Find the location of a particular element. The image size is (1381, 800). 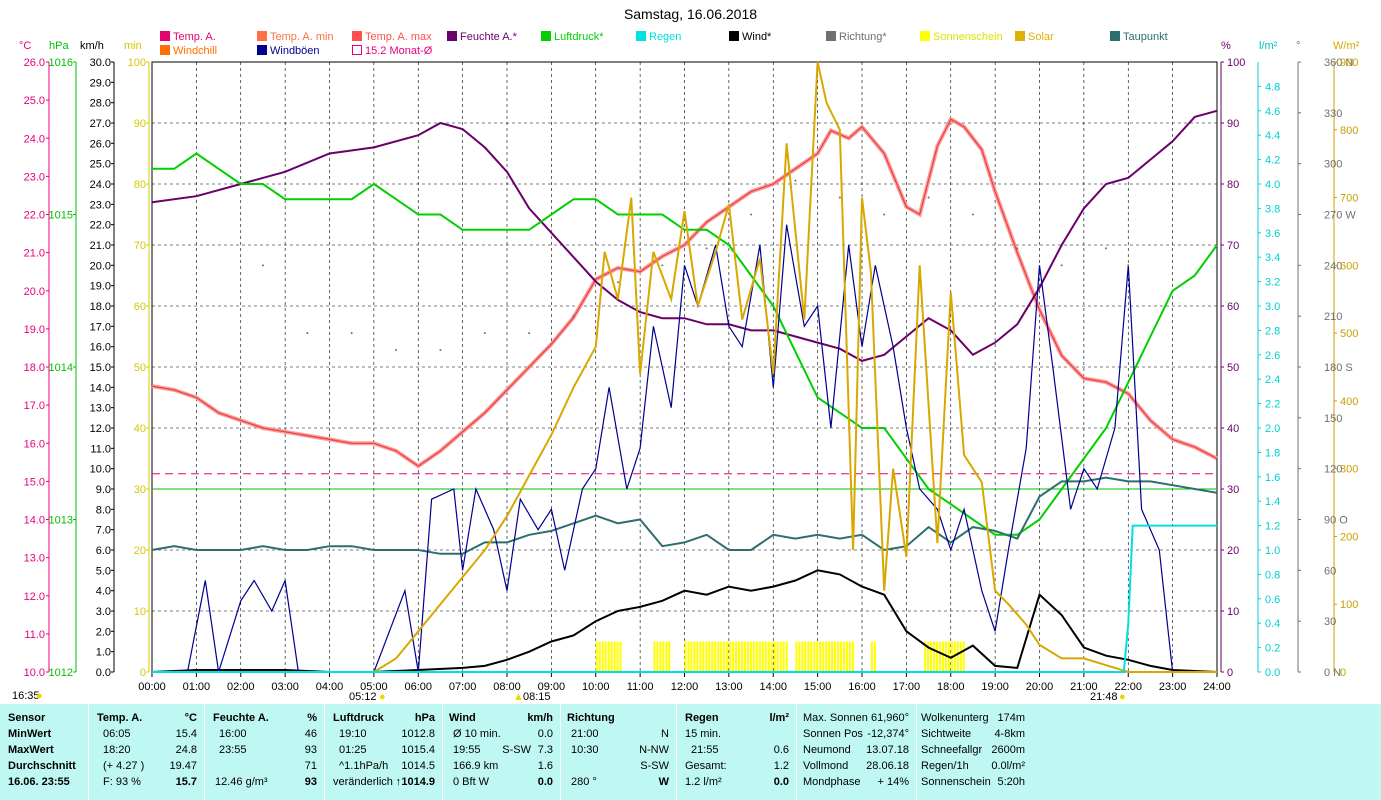

sensor-date: 16.06. 23:55 is located at coordinates (39, 782).